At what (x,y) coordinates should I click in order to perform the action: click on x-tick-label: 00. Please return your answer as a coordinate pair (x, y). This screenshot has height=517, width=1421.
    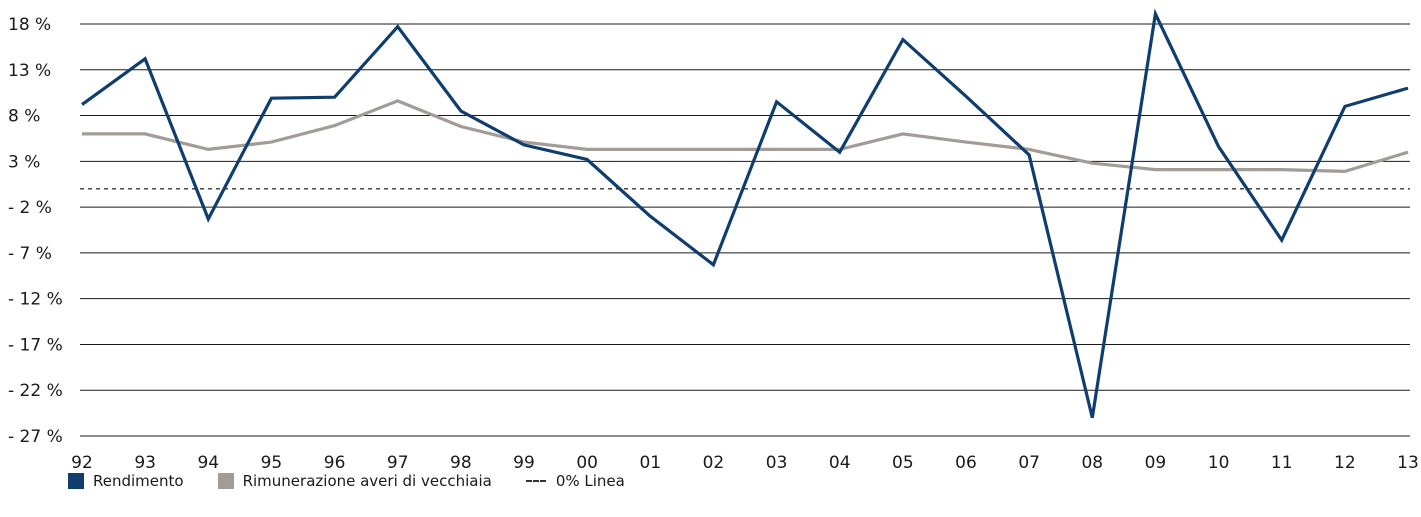
    Looking at the image, I should click on (587, 461).